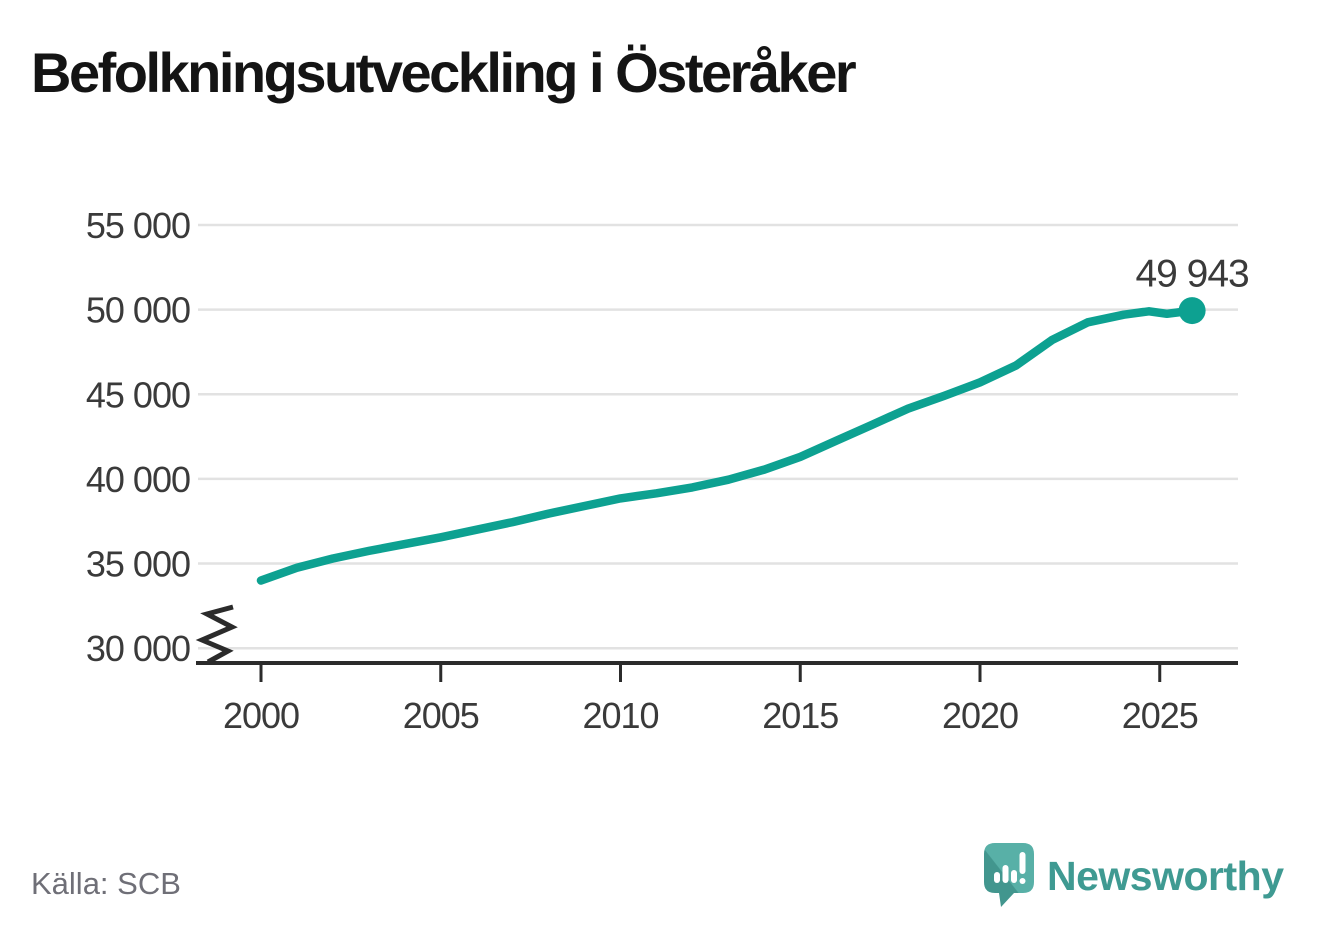 This screenshot has width=1322, height=939. What do you see at coordinates (138, 310) in the screenshot?
I see `y-tick-label: 50 000` at bounding box center [138, 310].